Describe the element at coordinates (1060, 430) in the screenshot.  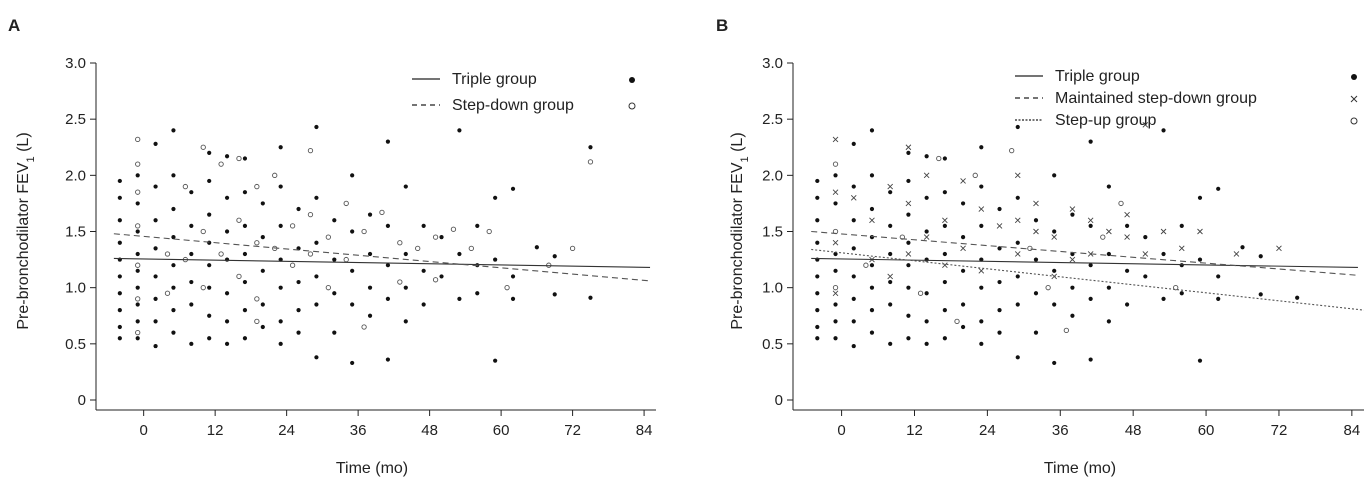
I see `x-tick-label: 36` at that location.